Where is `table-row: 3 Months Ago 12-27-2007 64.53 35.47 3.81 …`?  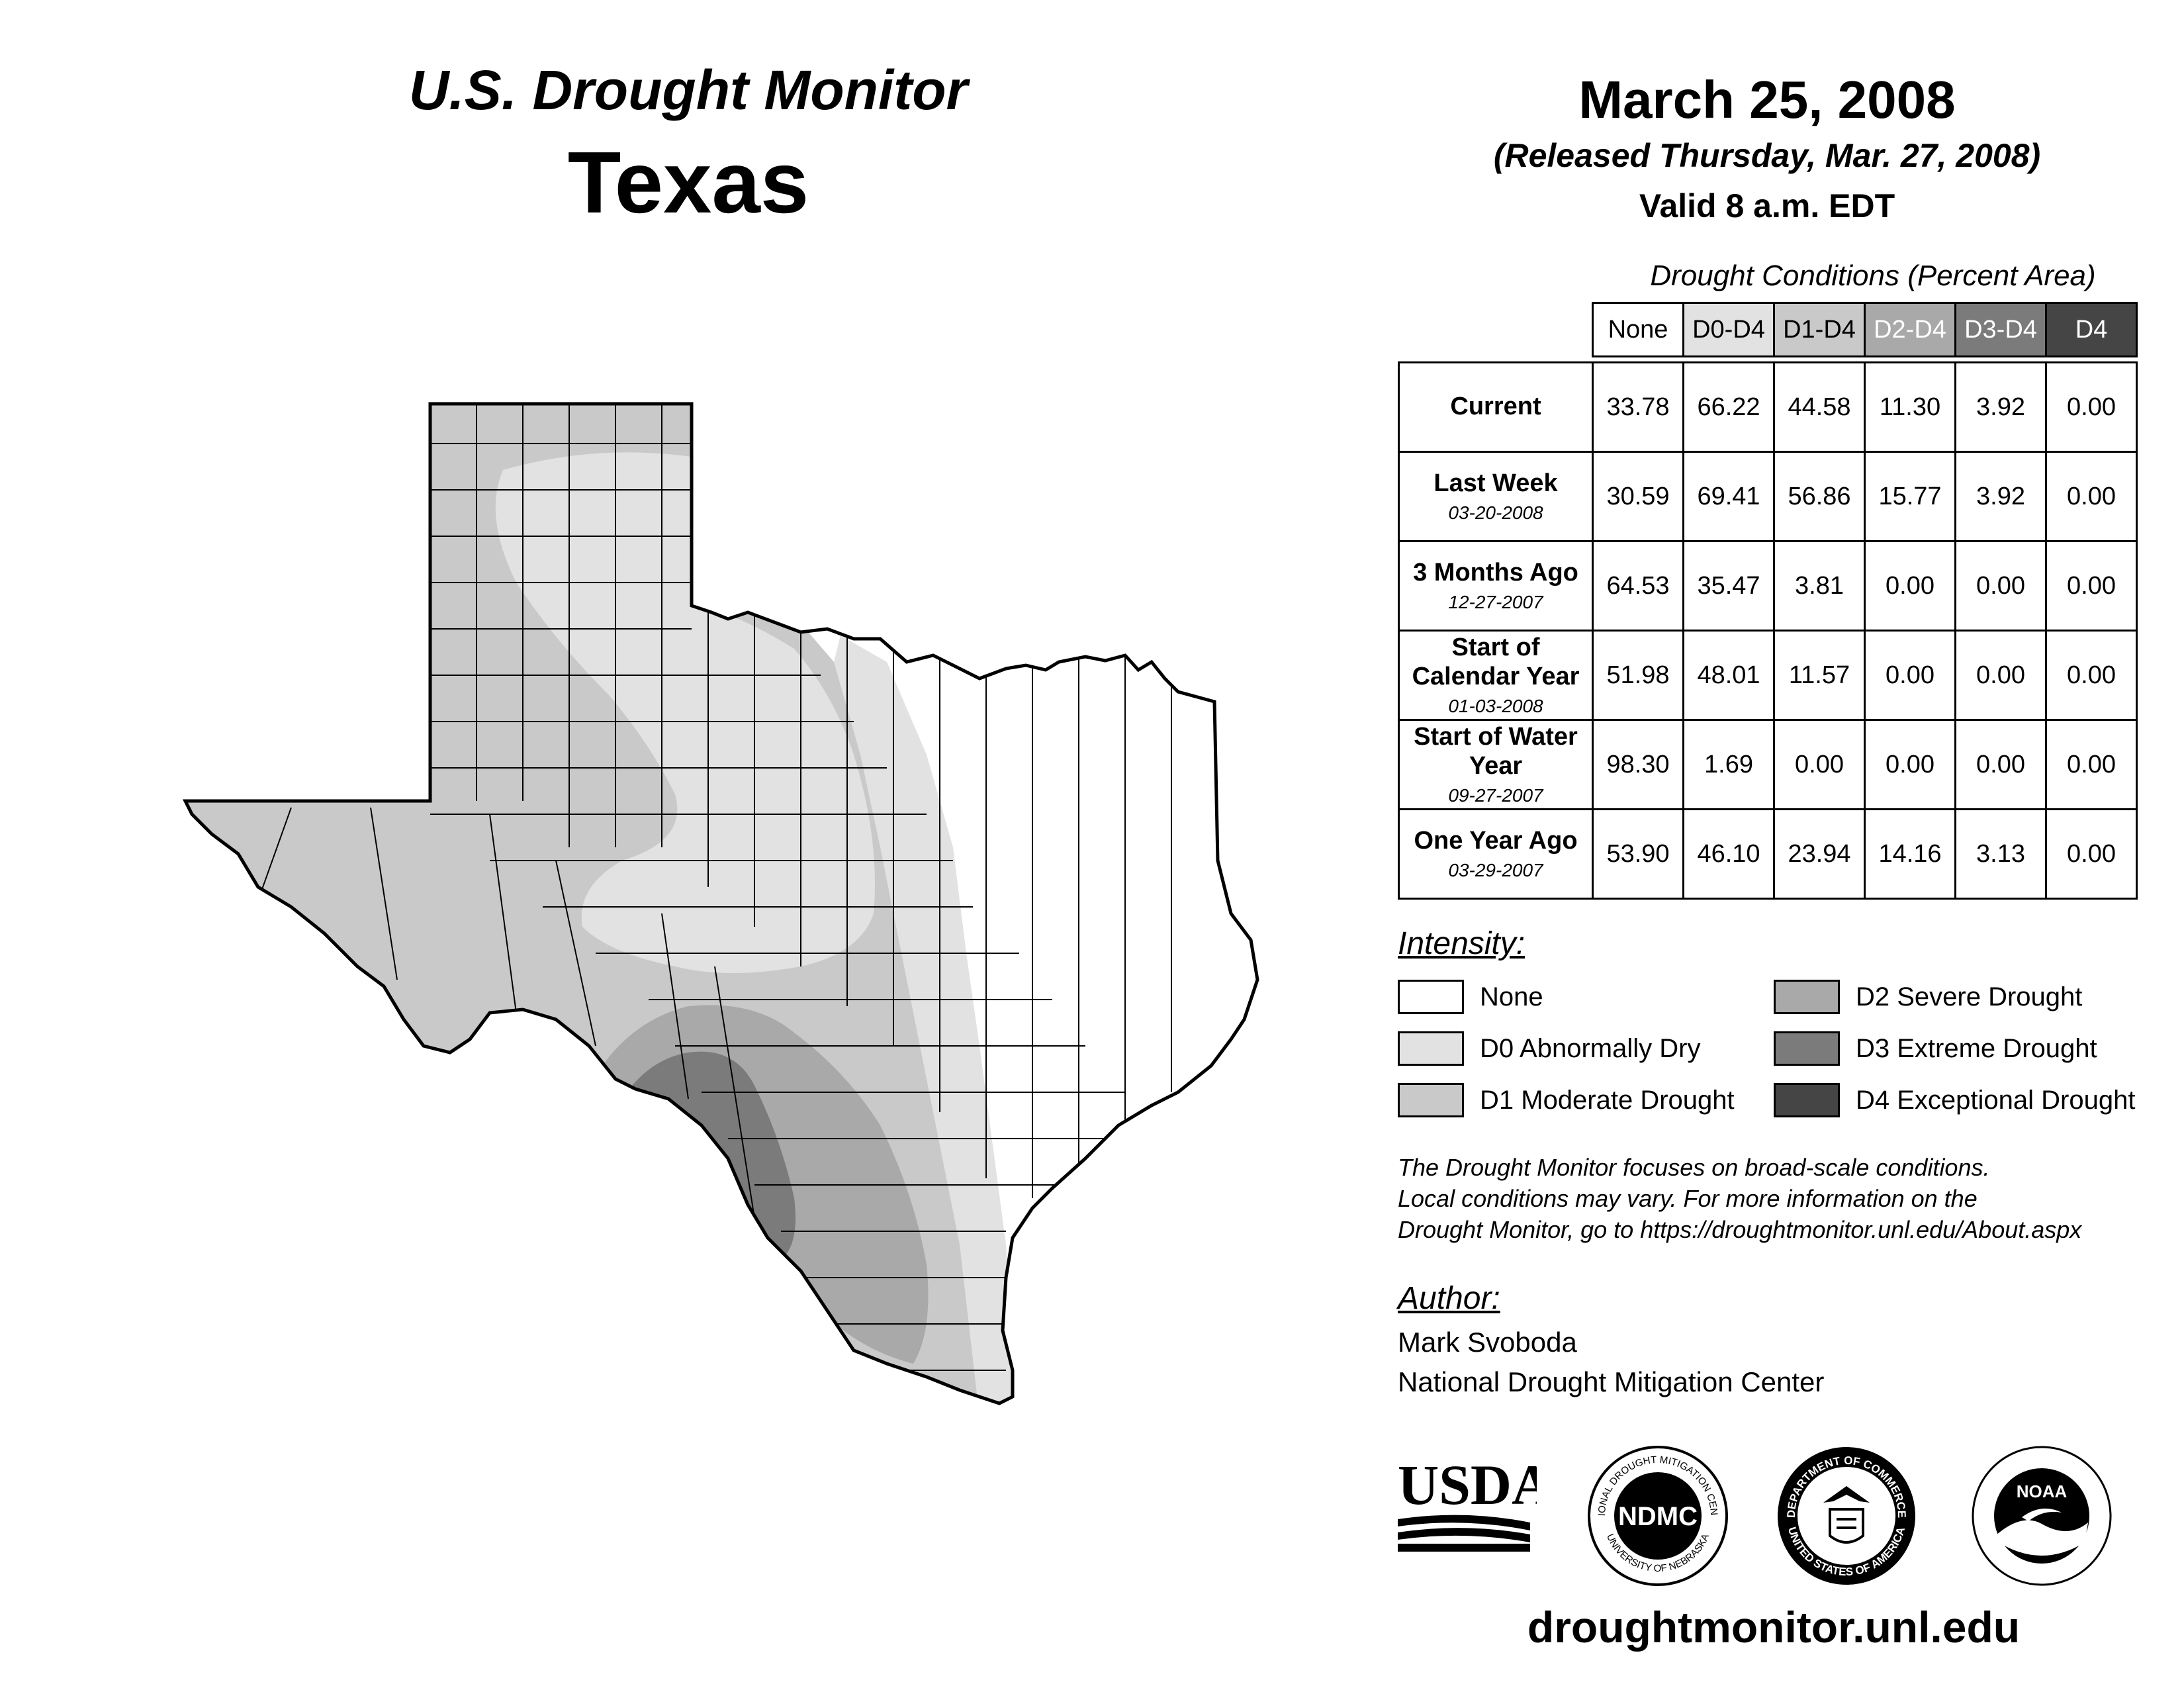 table-row: 3 Months Ago 12-27-2007 64.53 35.47 3.81 … is located at coordinates (1768, 586).